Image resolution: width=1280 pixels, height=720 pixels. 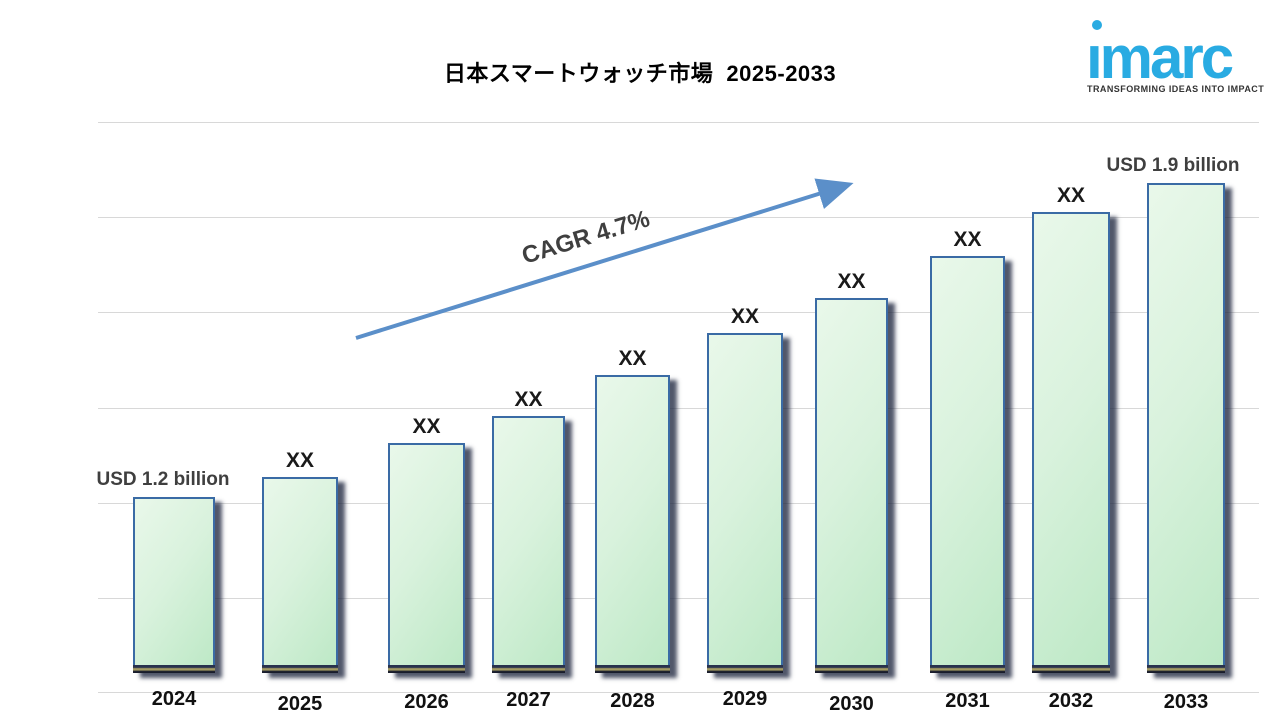 I want to click on bar-value-label-2024: USD 1.2 billion, so click(x=163, y=479).